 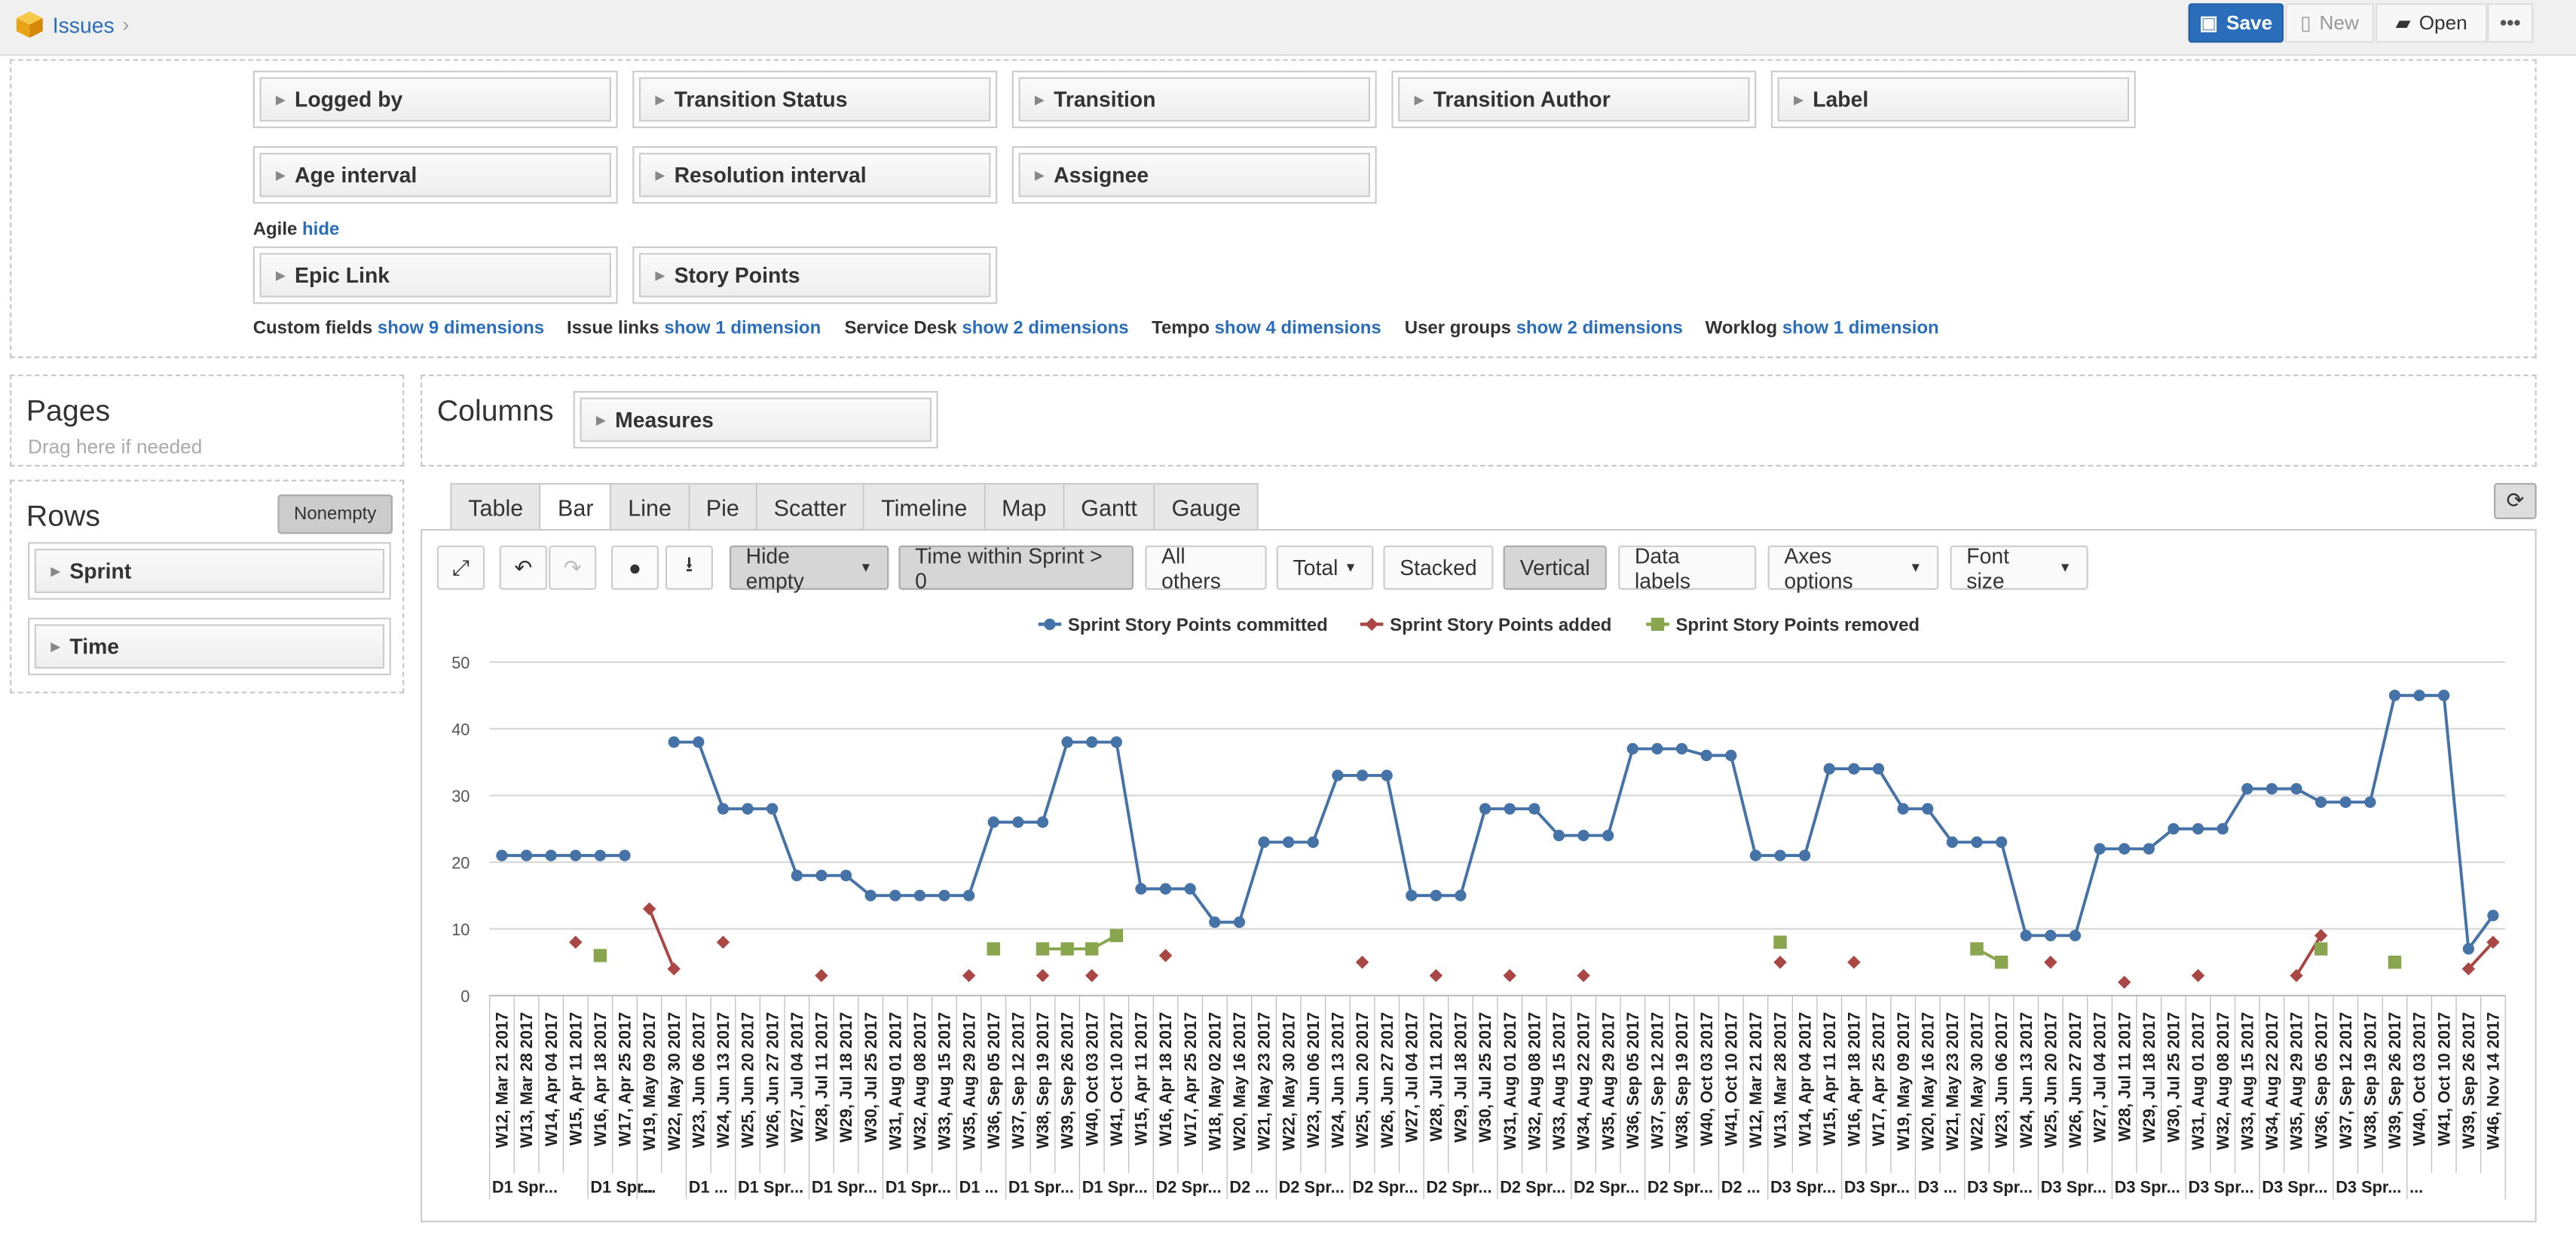 I want to click on tab-pie: Pie, so click(x=722, y=506).